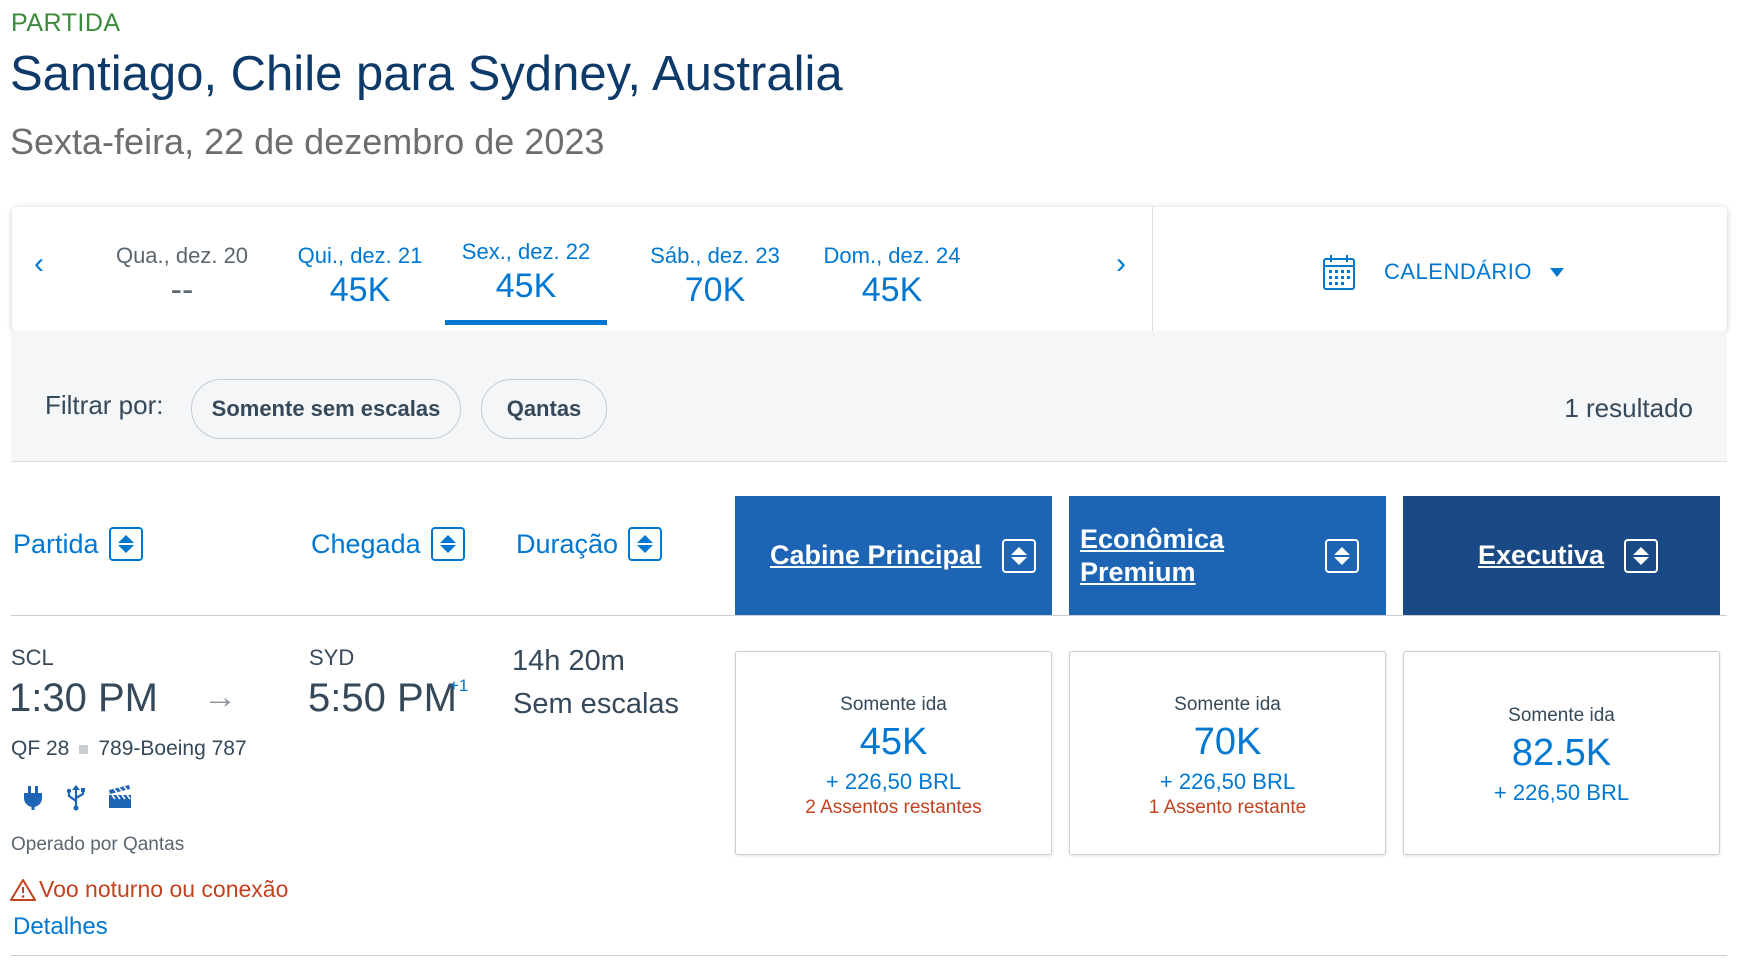  I want to click on stops-info: Sem escalas, so click(596, 704).